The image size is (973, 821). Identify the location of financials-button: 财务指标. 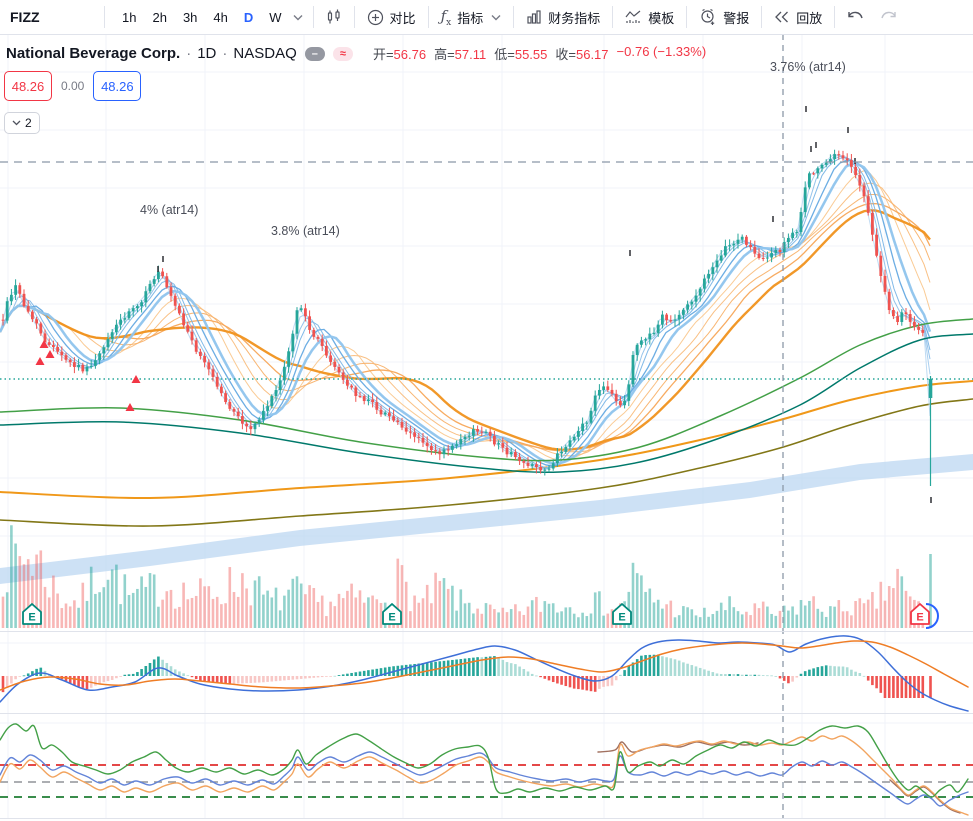
(563, 17).